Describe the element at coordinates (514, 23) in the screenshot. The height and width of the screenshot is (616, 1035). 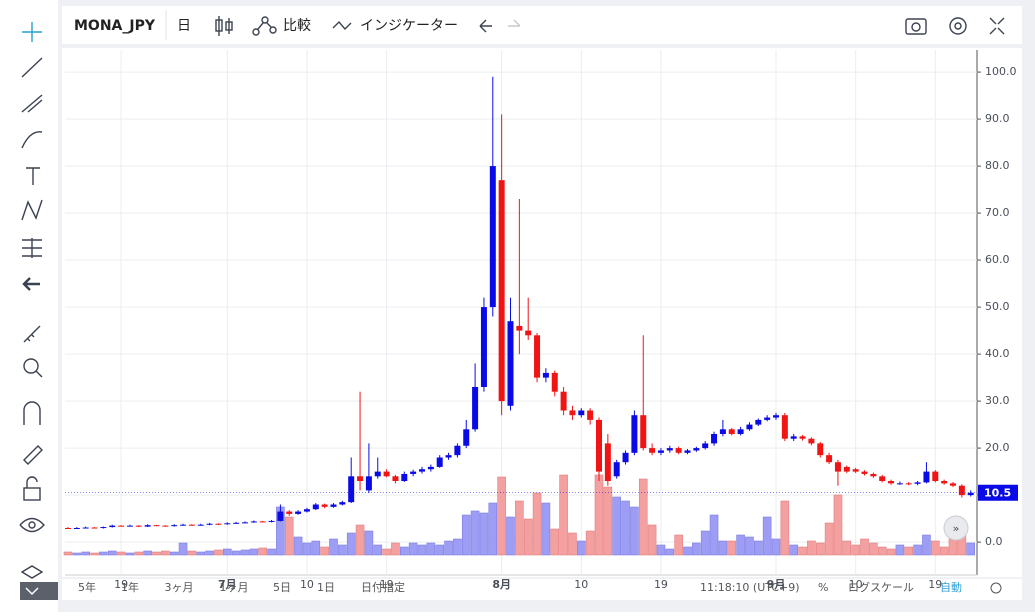
I see `redo` at that location.